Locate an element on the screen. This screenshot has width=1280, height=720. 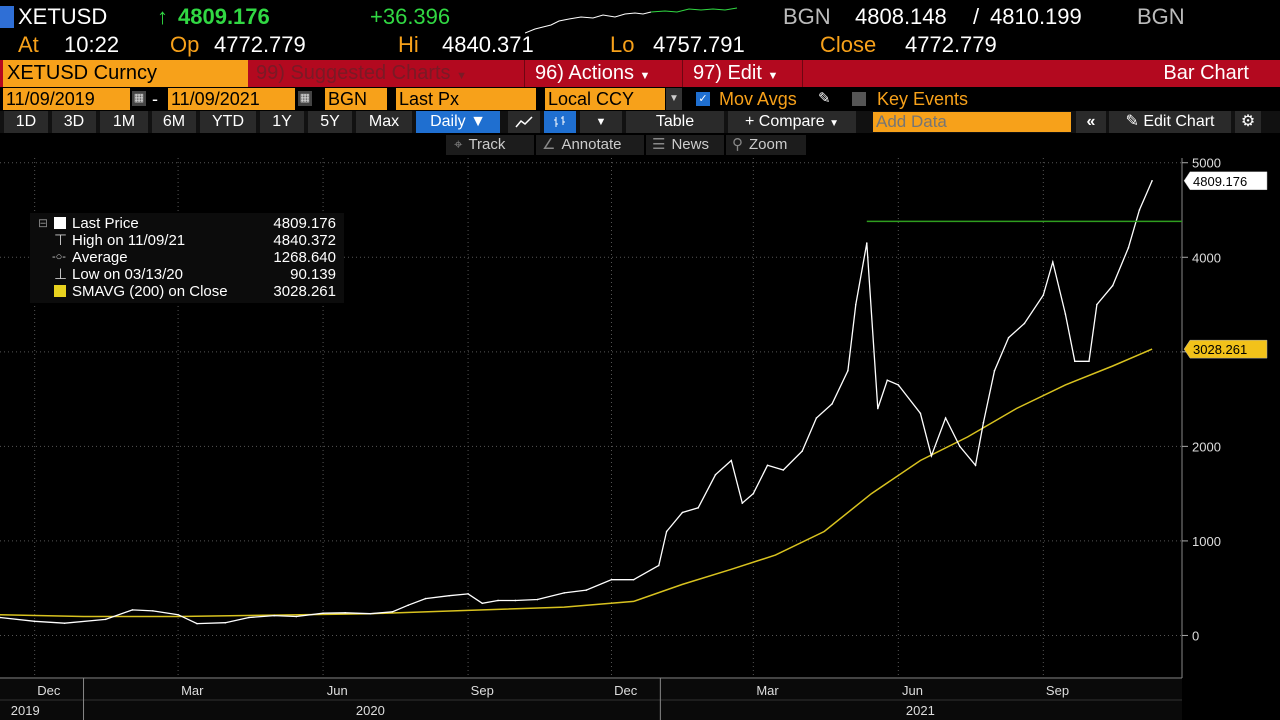
period-5y-button: 5Y is located at coordinates (330, 122).